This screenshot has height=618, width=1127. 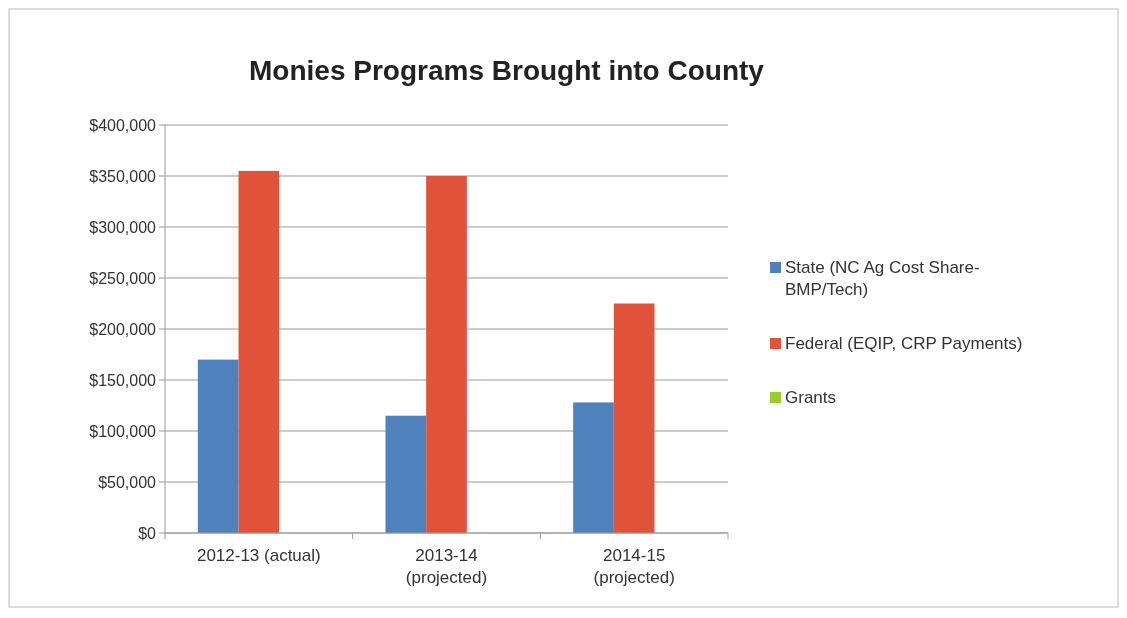 I want to click on y-tick-label: $0, so click(x=147, y=533).